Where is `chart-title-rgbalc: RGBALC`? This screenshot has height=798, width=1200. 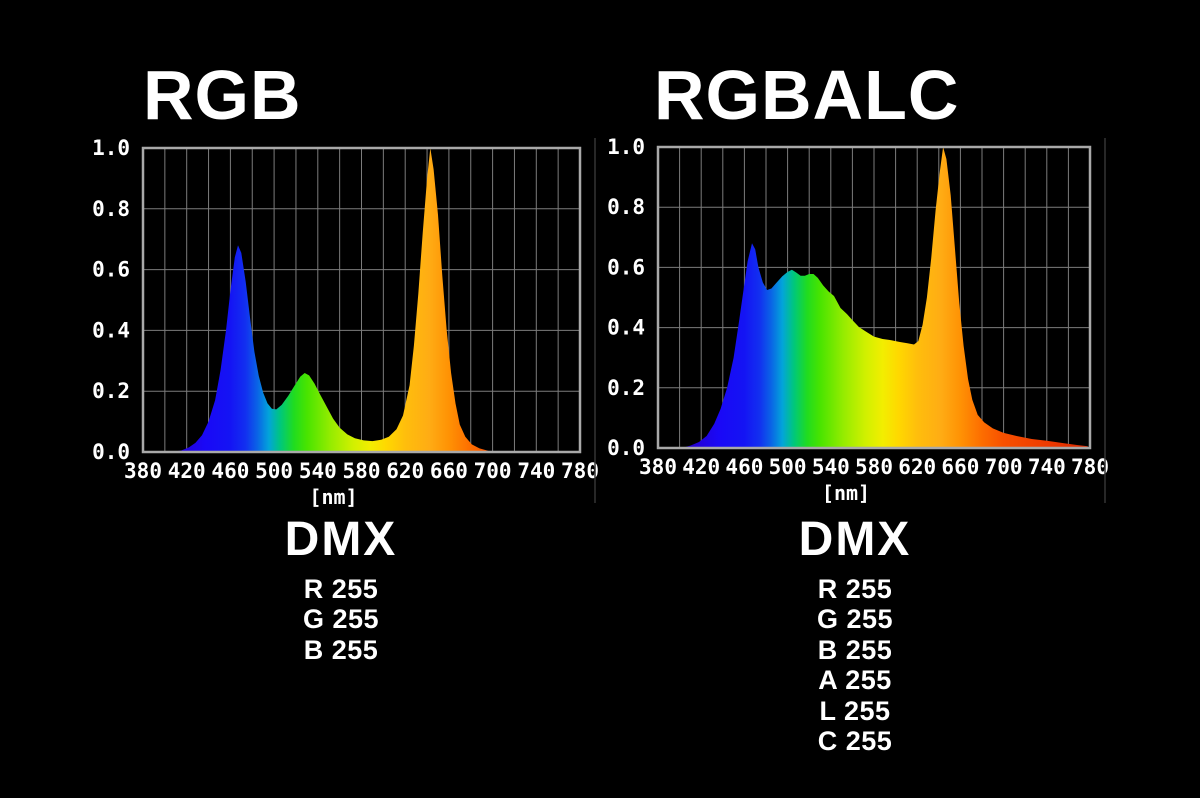 chart-title-rgbalc: RGBALC is located at coordinates (807, 95).